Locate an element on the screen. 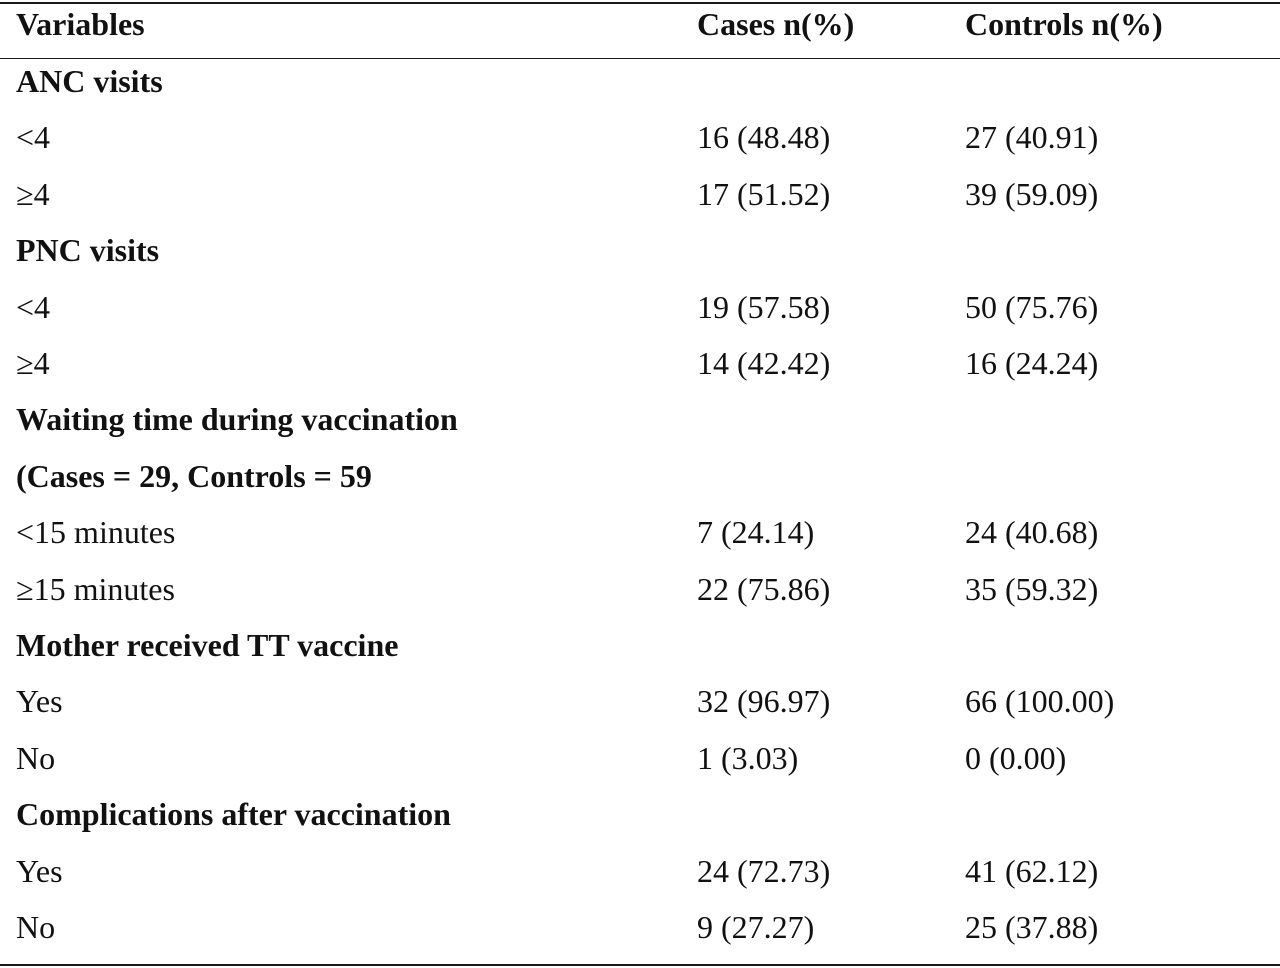 Image resolution: width=1280 pixels, height=968 pixels. controls-value: 35 (59.32) is located at coordinates (1032, 589).